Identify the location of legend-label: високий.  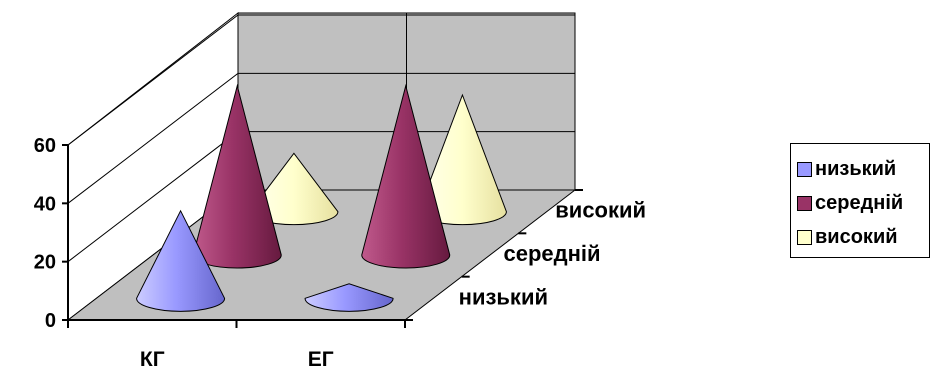
(856, 236).